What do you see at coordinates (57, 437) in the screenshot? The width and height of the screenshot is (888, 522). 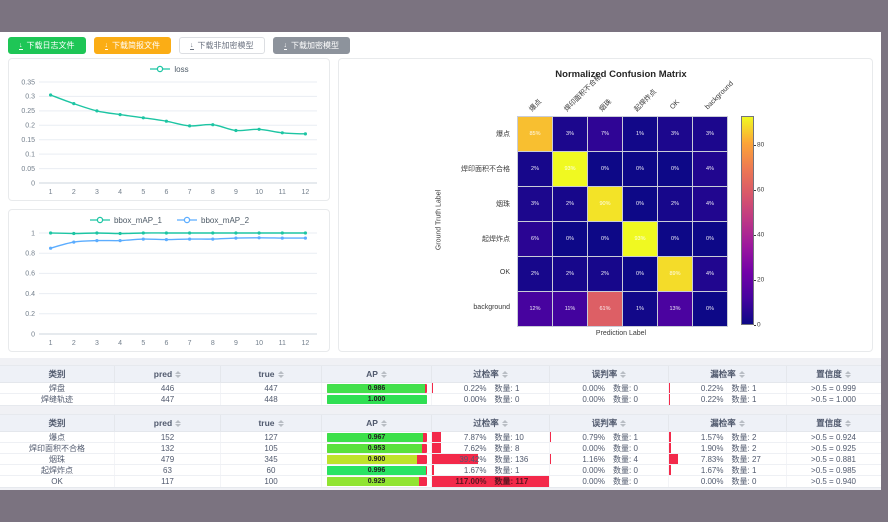 I see `cell-class: 爆点` at bounding box center [57, 437].